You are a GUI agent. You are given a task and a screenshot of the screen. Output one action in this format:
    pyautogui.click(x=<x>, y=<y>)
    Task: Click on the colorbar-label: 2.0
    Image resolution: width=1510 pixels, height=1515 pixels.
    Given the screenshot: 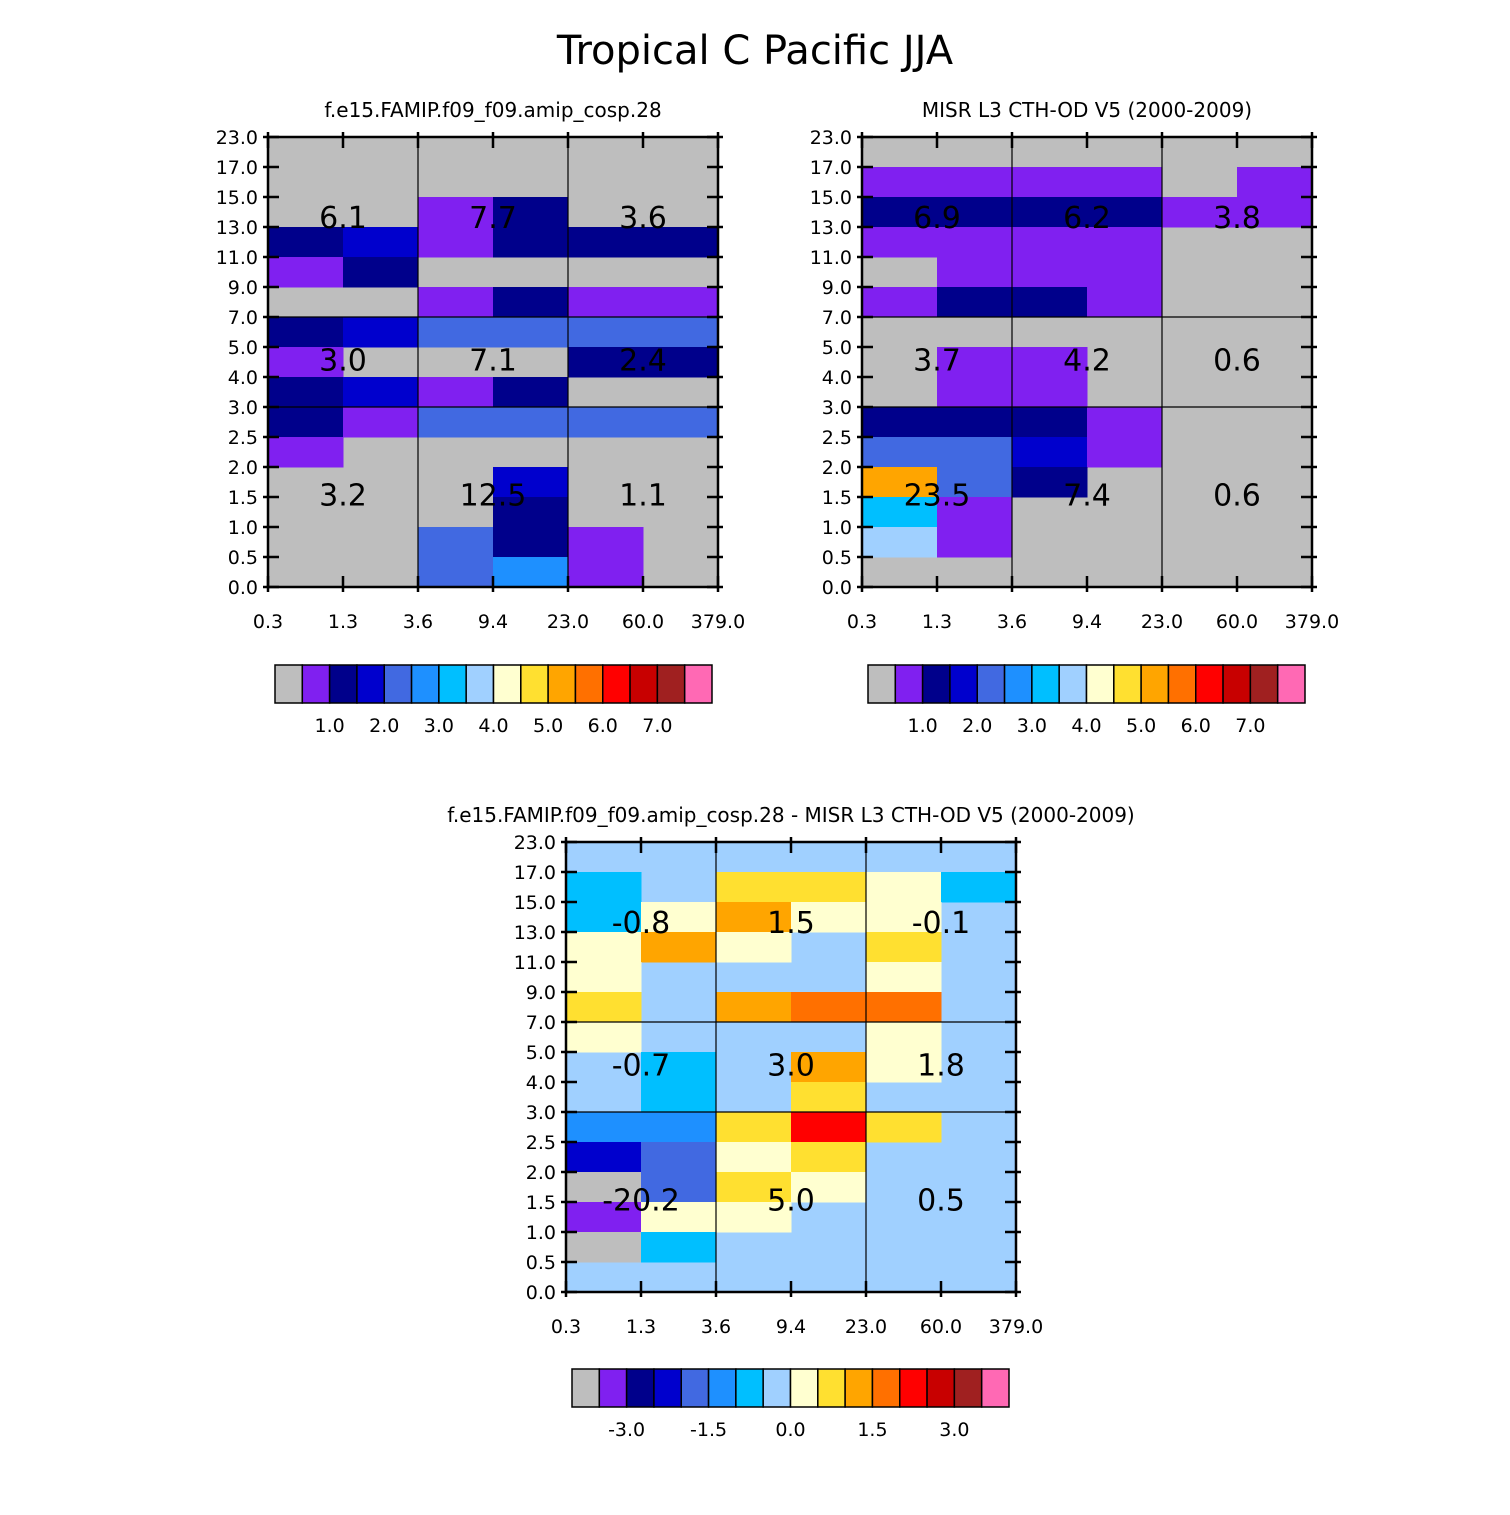 What is the action you would take?
    pyautogui.click(x=977, y=726)
    